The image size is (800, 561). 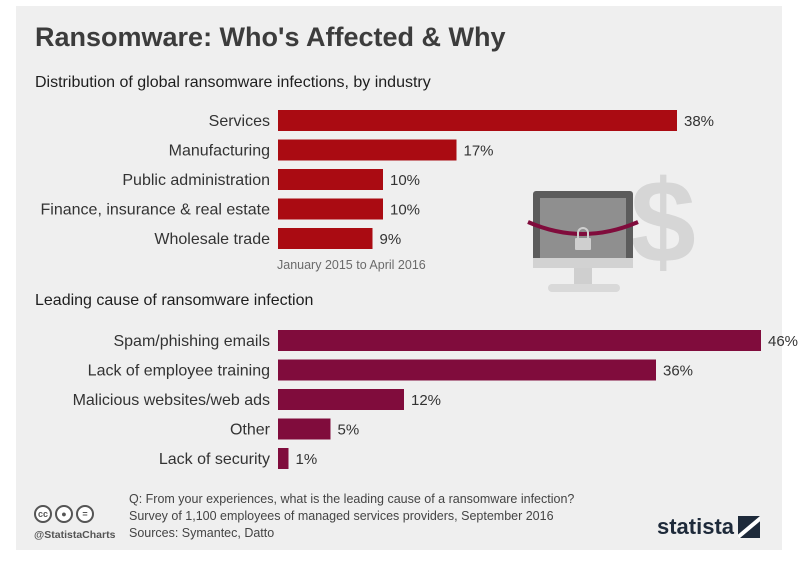 What do you see at coordinates (783, 341) in the screenshot?
I see `cause-value-label: 46%` at bounding box center [783, 341].